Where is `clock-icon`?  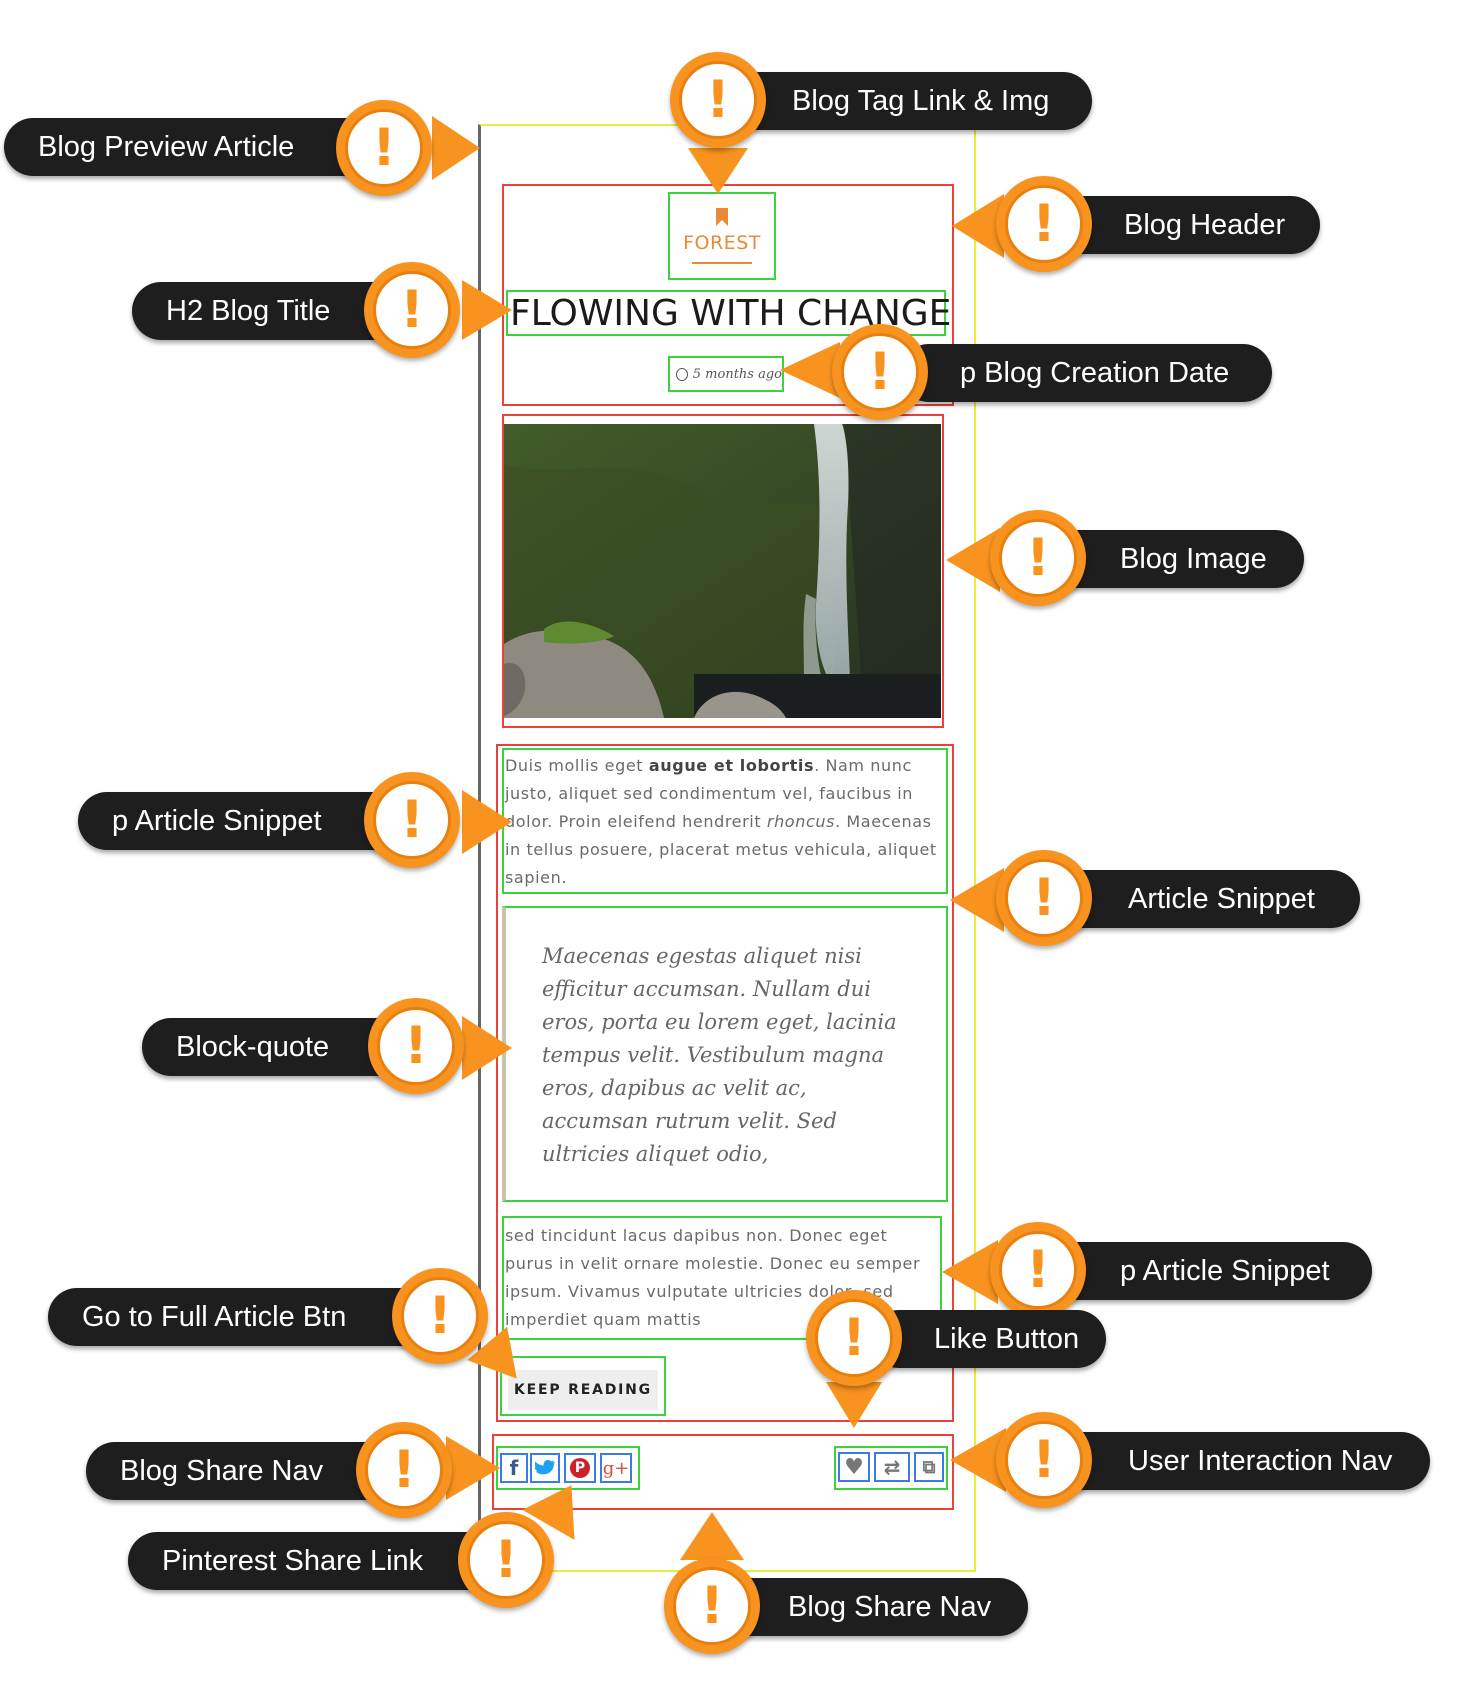 clock-icon is located at coordinates (682, 374).